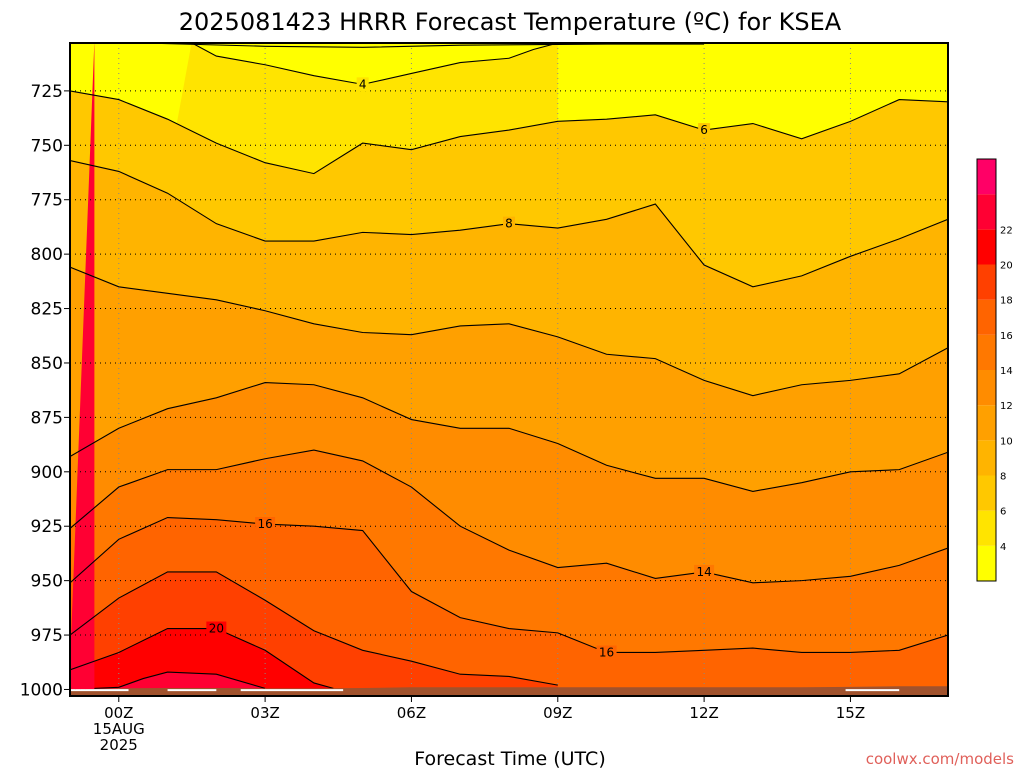 This screenshot has width=1024, height=768. Describe the element at coordinates (118, 713) in the screenshot. I see `x-tick-label-00Z: 00Z` at that location.